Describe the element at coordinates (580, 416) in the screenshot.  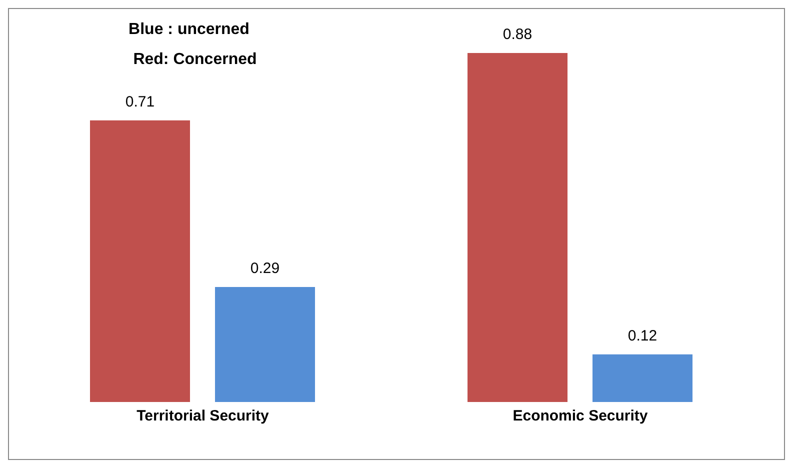
I see `x-tick-label: Economic Security` at that location.